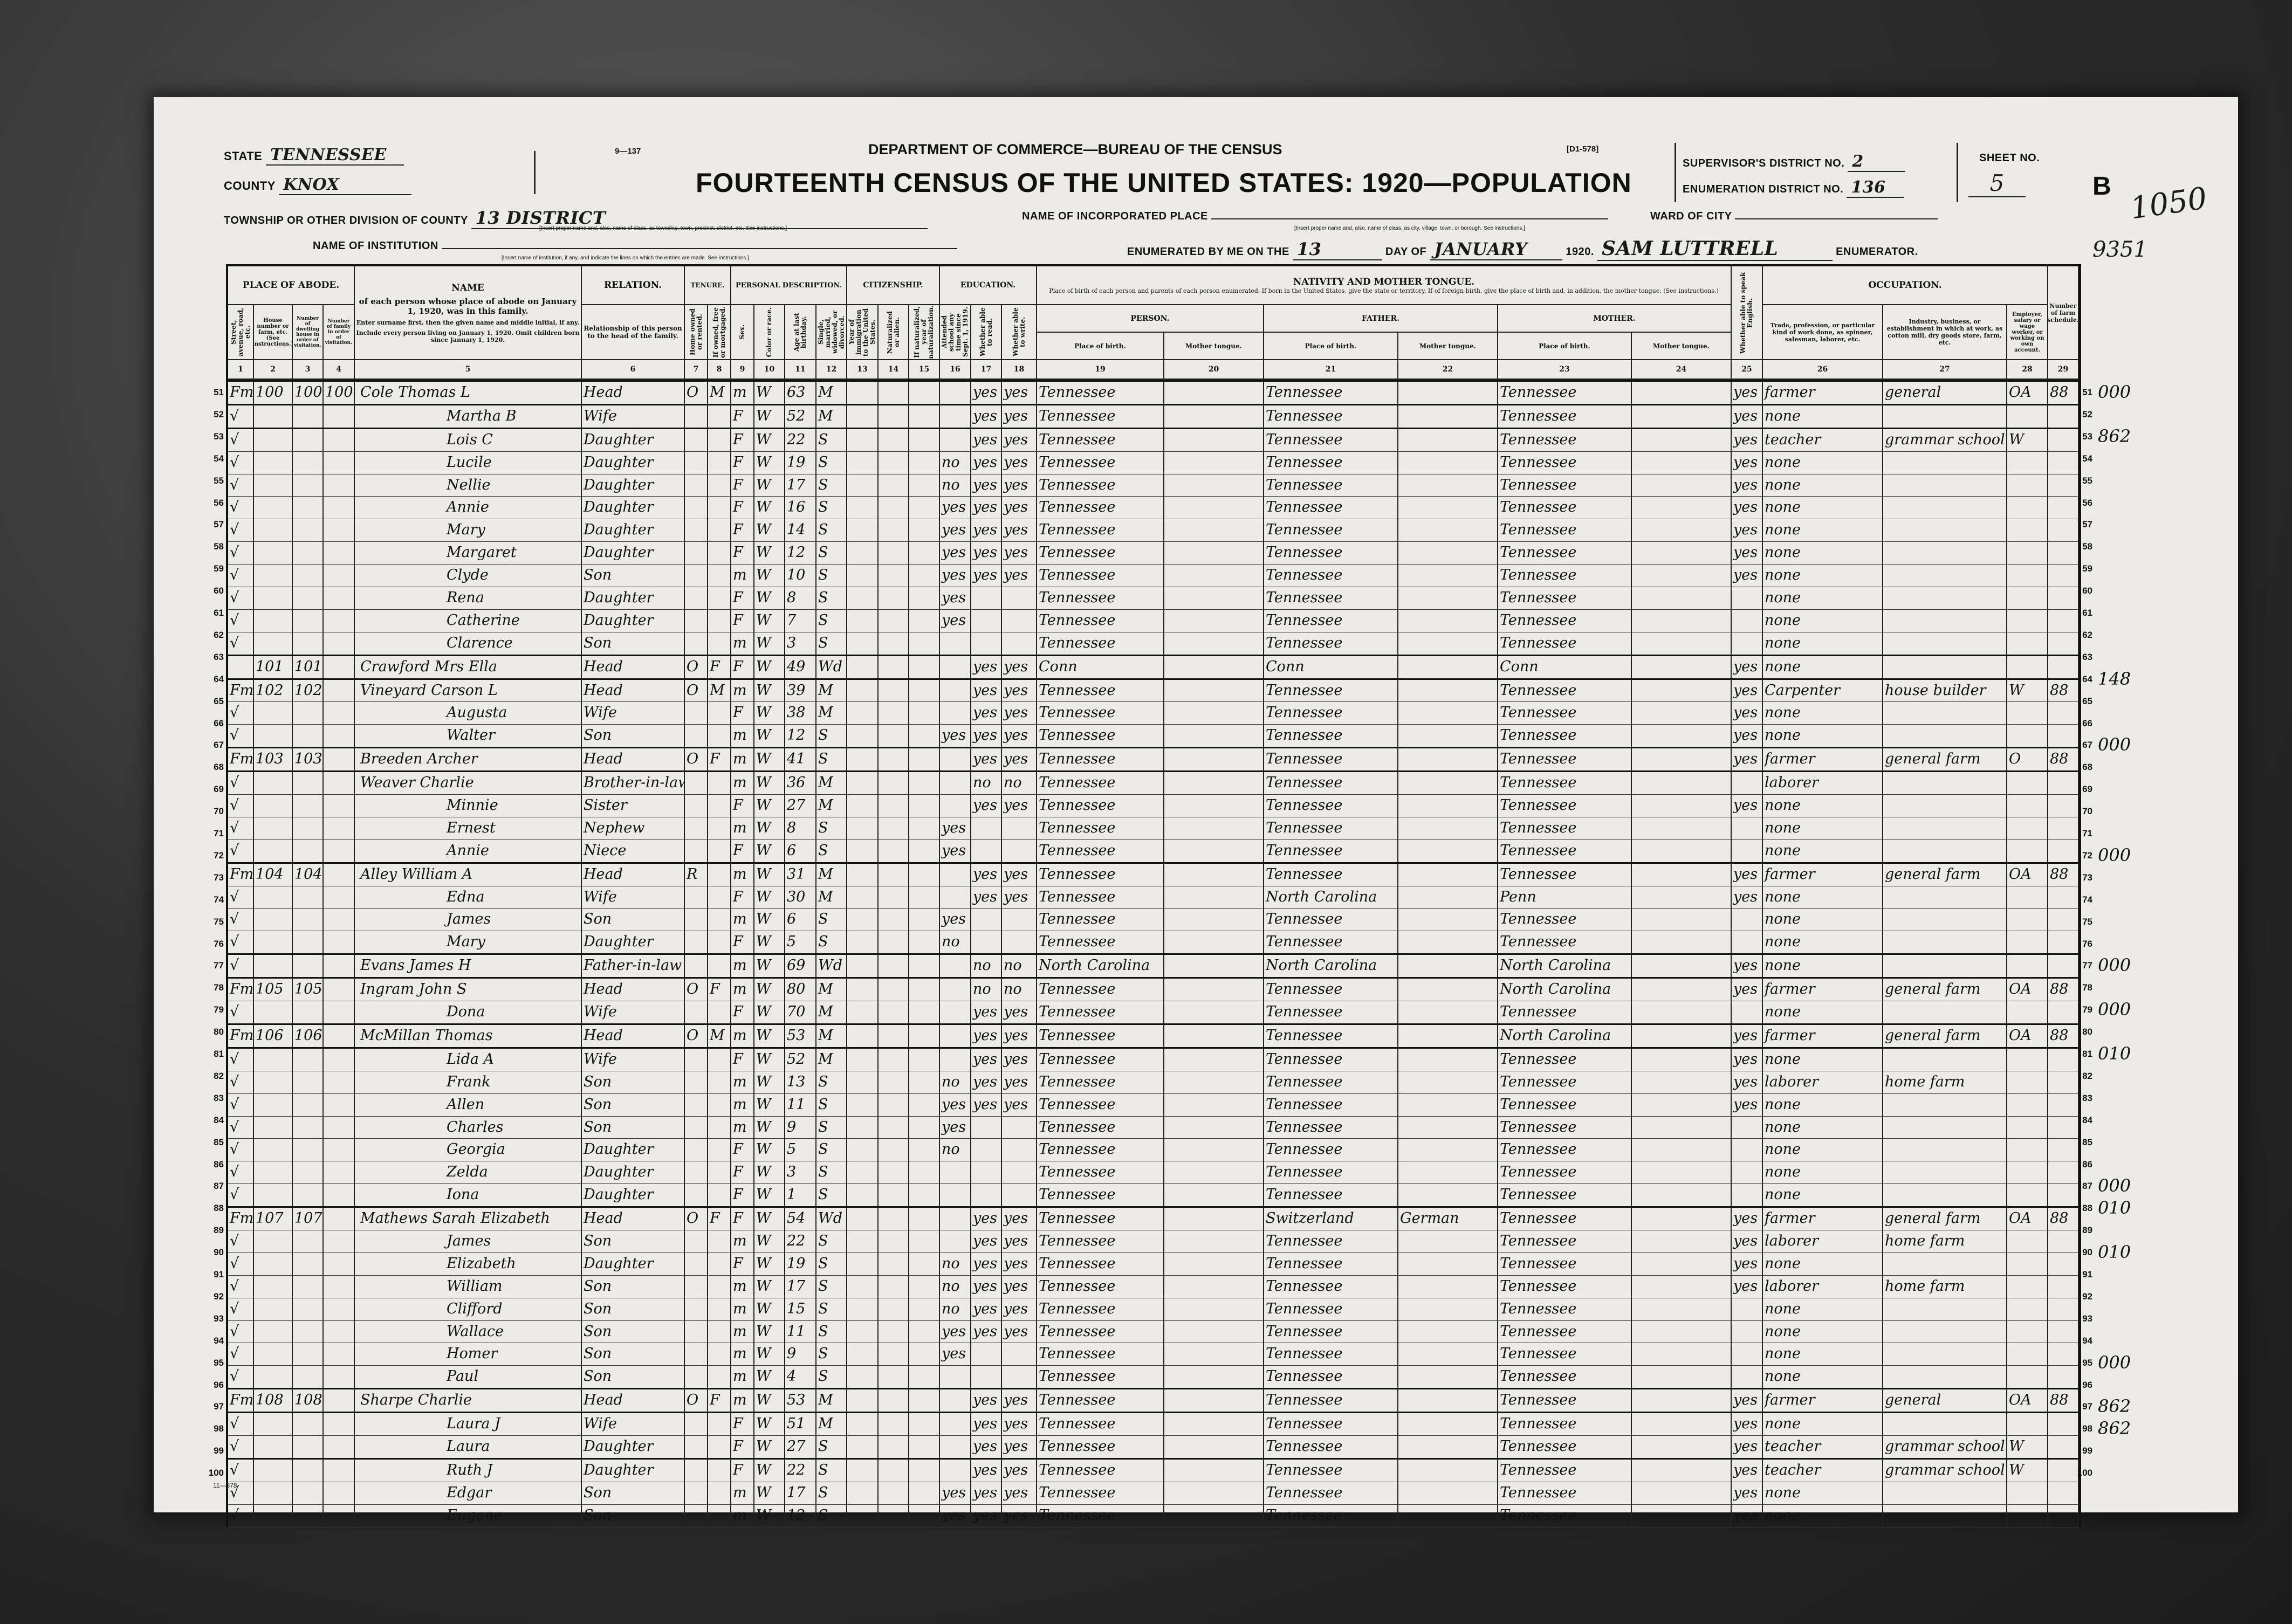 This screenshot has width=2292, height=1624. Describe the element at coordinates (308, 1035) in the screenshot. I see `cell-dwelling-number: 106` at that location.